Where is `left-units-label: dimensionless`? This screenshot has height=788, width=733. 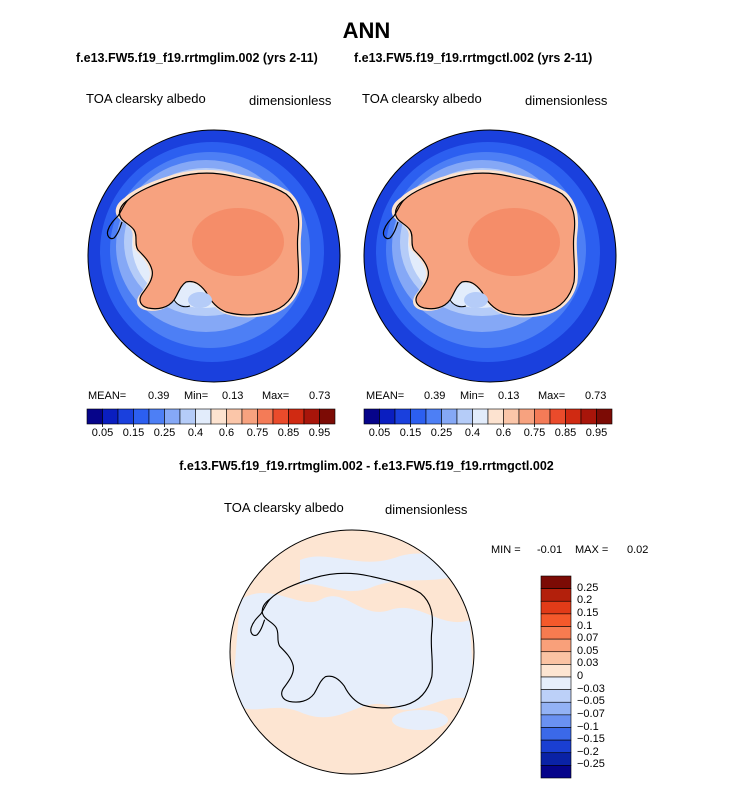
left-units-label: dimensionless is located at coordinates (290, 100).